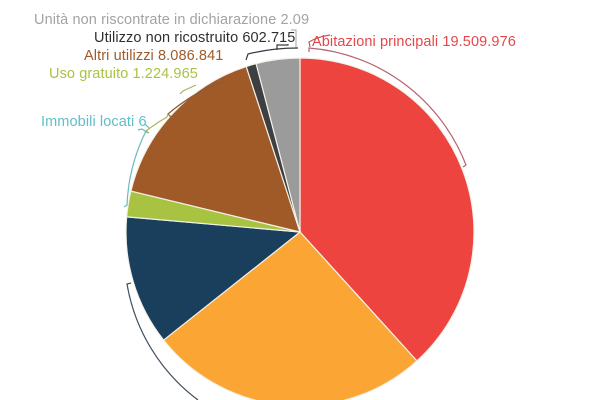  I want to click on bracket-immobili-locati, so click(136, 165).